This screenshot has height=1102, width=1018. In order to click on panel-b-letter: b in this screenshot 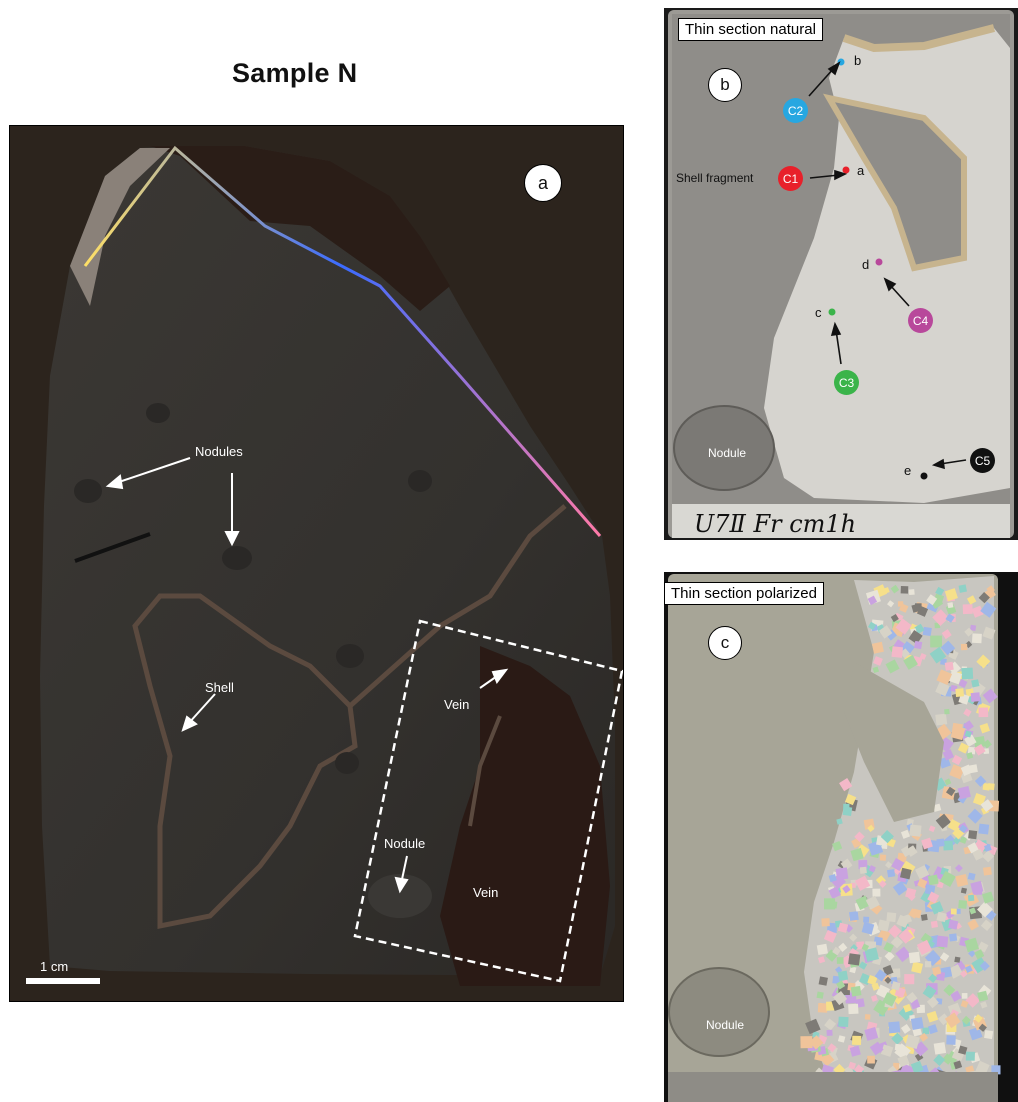, I will do `click(725, 84)`.